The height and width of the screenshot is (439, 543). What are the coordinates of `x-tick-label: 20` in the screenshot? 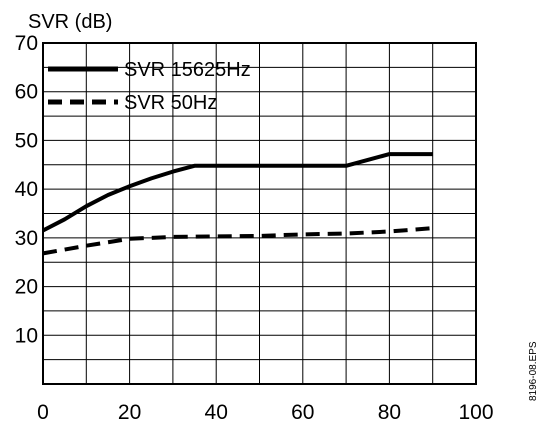 It's located at (129, 412).